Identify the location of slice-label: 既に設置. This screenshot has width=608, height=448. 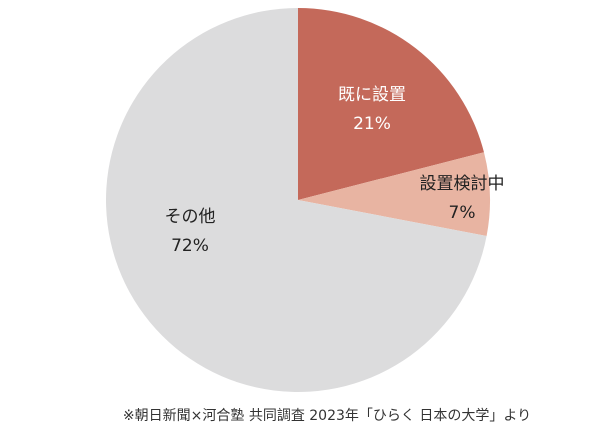
(372, 95).